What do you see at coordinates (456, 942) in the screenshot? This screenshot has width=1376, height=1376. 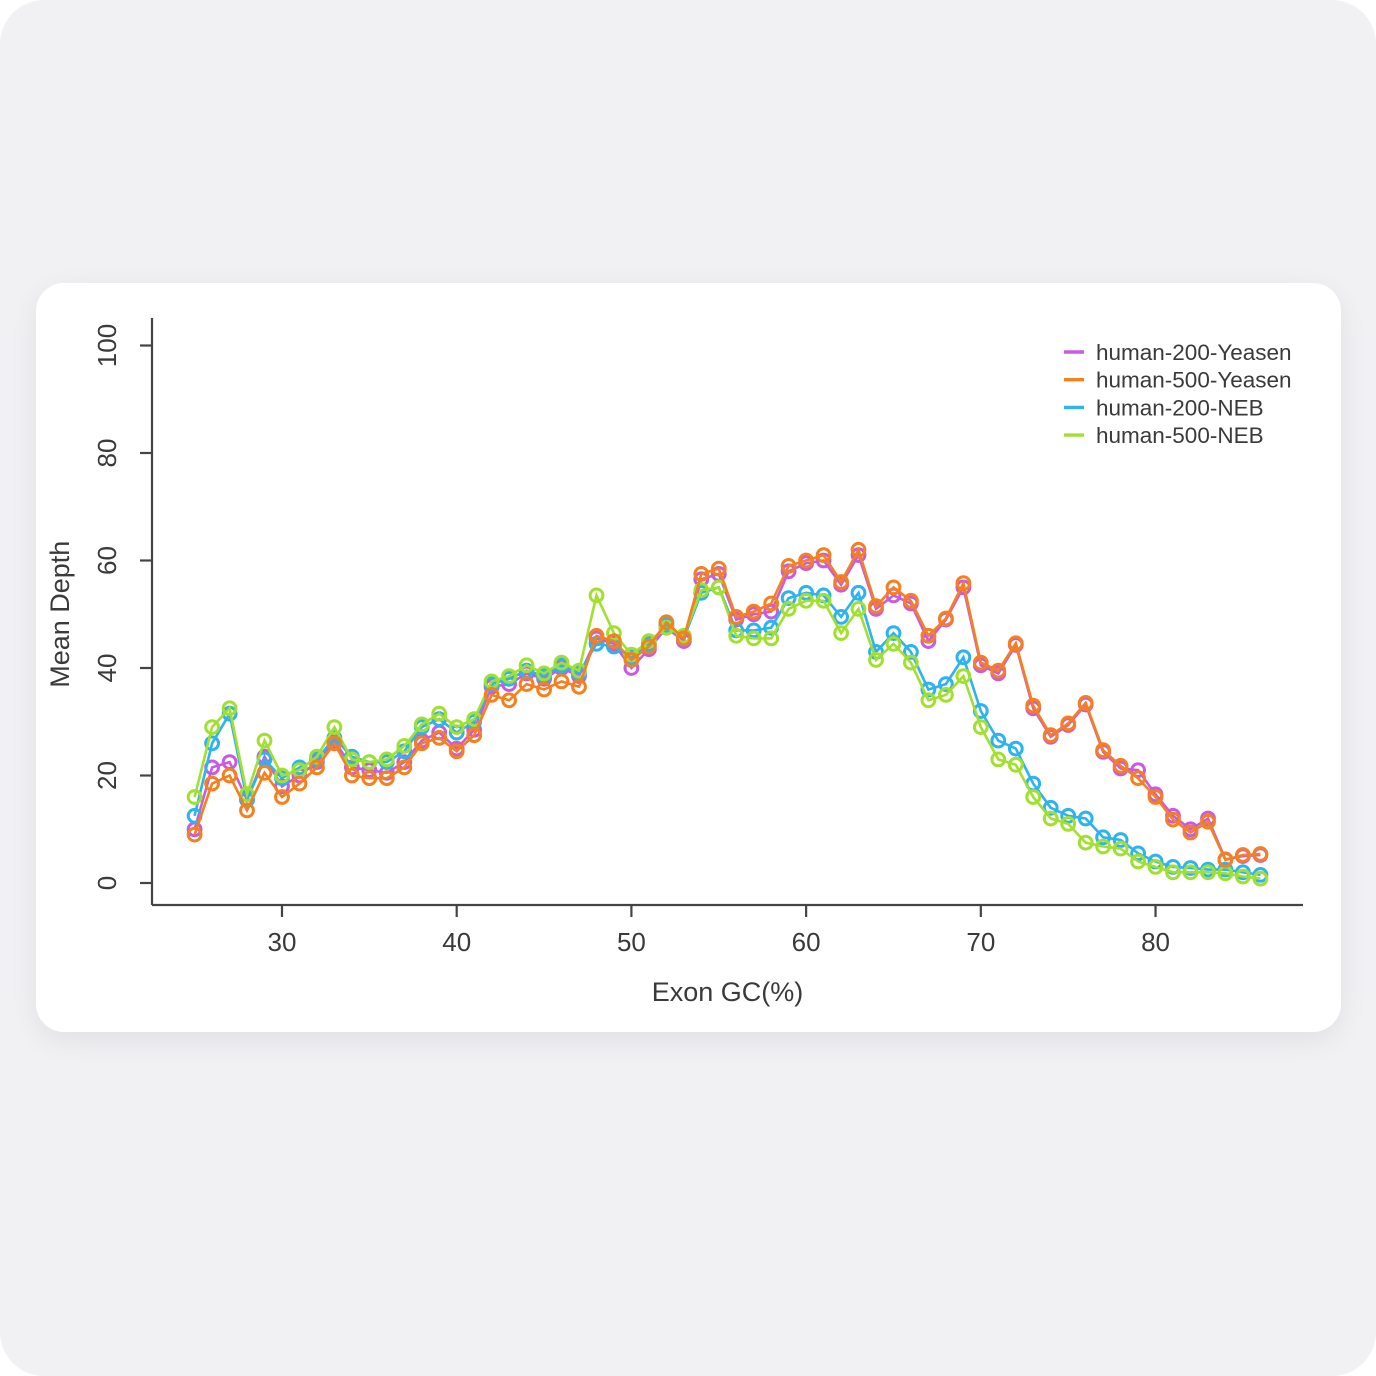 I see `x-tick-label-40: 40` at bounding box center [456, 942].